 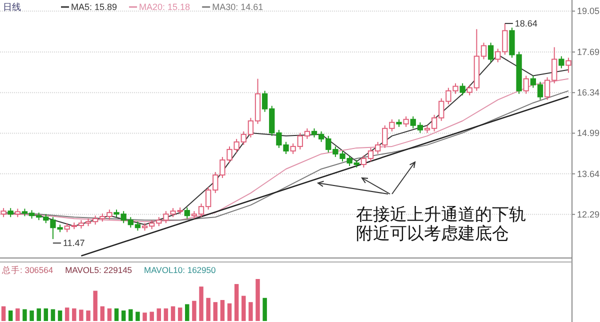 I want to click on y-tick-label: 19.05, so click(x=588, y=11).